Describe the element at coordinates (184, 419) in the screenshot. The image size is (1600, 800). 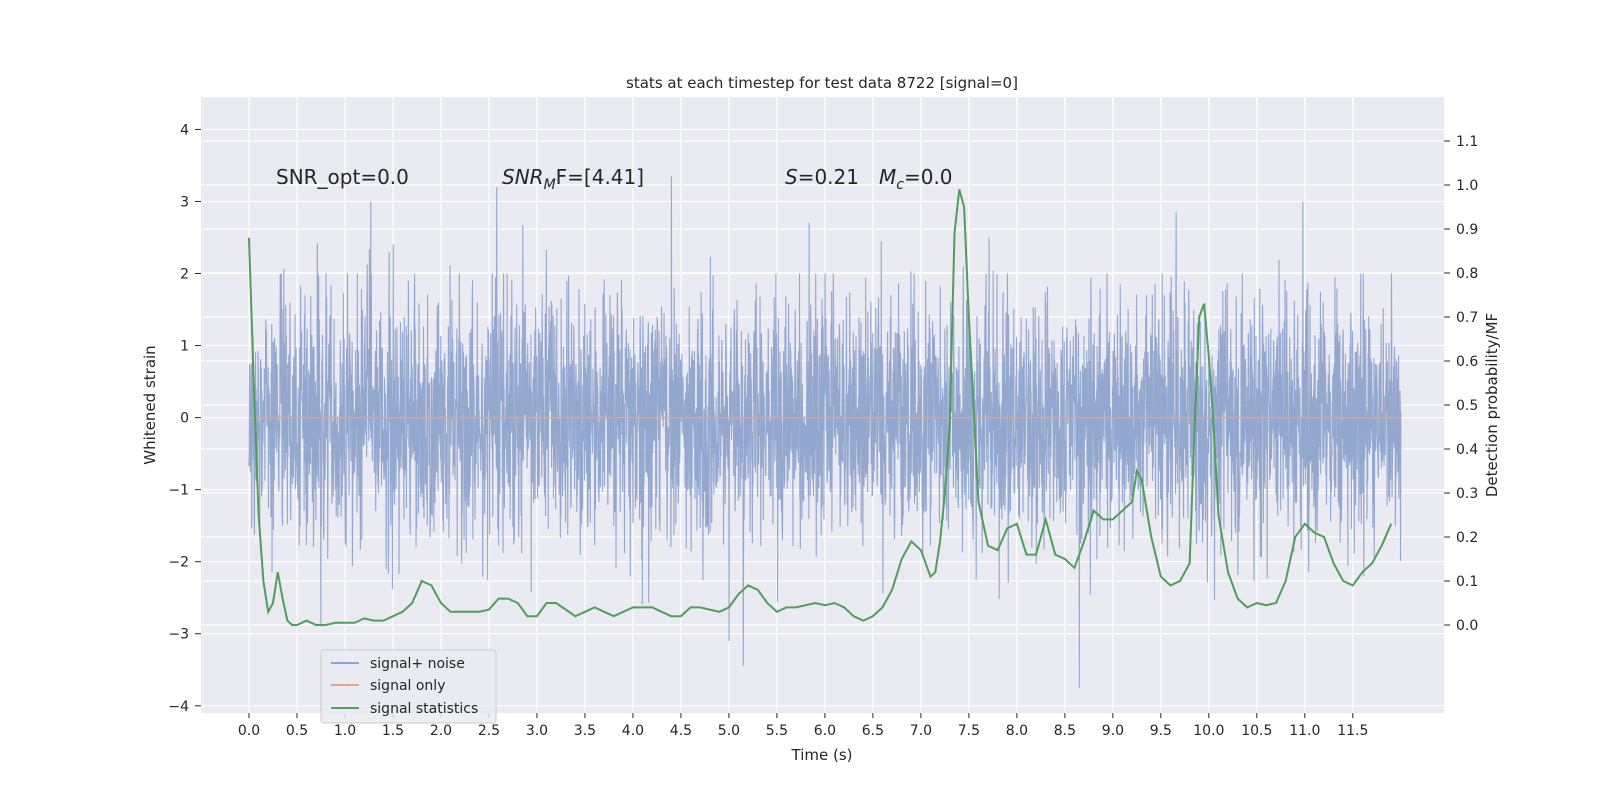
I see `y-left-tick-label: 0` at that location.